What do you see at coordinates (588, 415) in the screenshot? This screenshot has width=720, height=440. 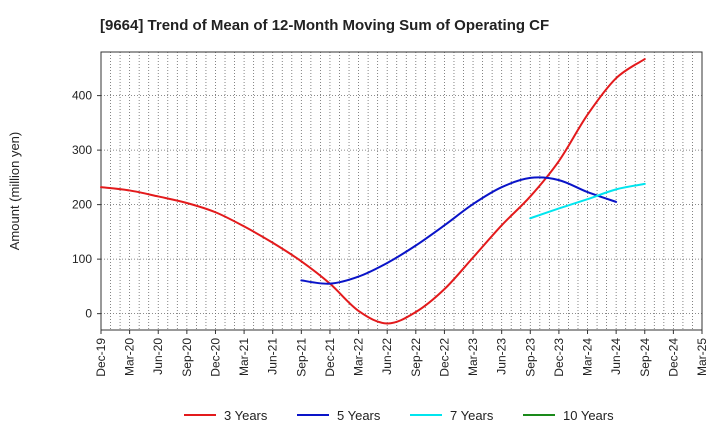 I see `legend-label-10-years: 10 Years` at bounding box center [588, 415].